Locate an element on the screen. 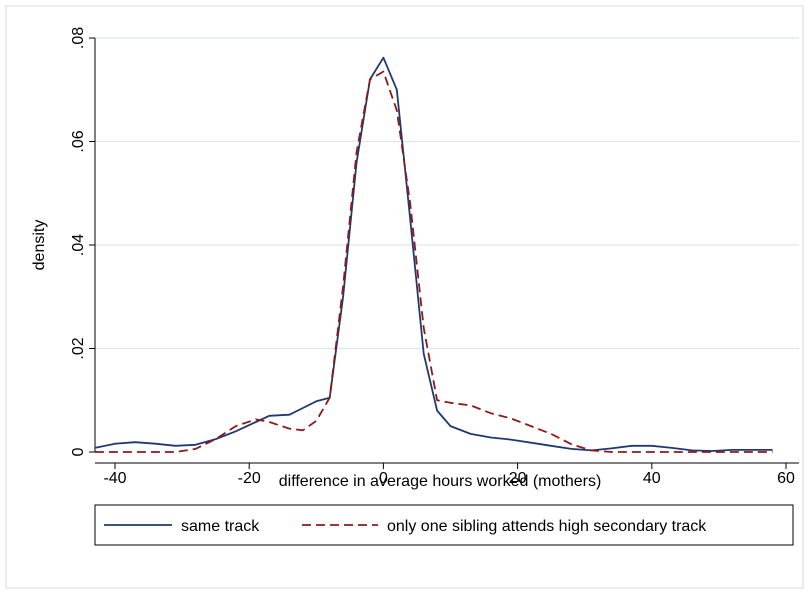 Image resolution: width=809 pixels, height=599 pixels. x-tick-label: 20 is located at coordinates (518, 478).